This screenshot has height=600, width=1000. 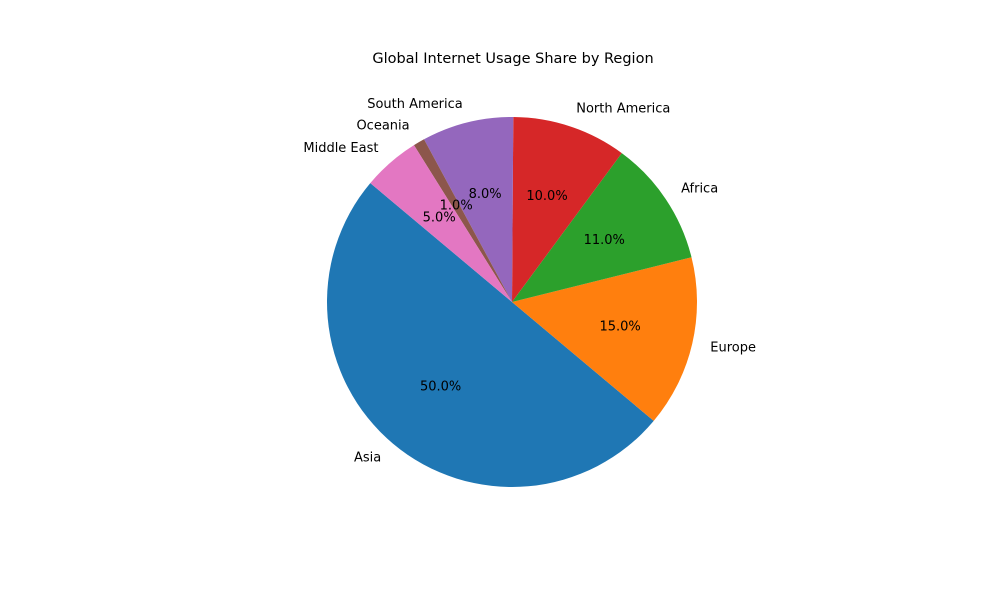 What do you see at coordinates (512, 59) in the screenshot?
I see `chart-title: Global Internet Usage Share by Region` at bounding box center [512, 59].